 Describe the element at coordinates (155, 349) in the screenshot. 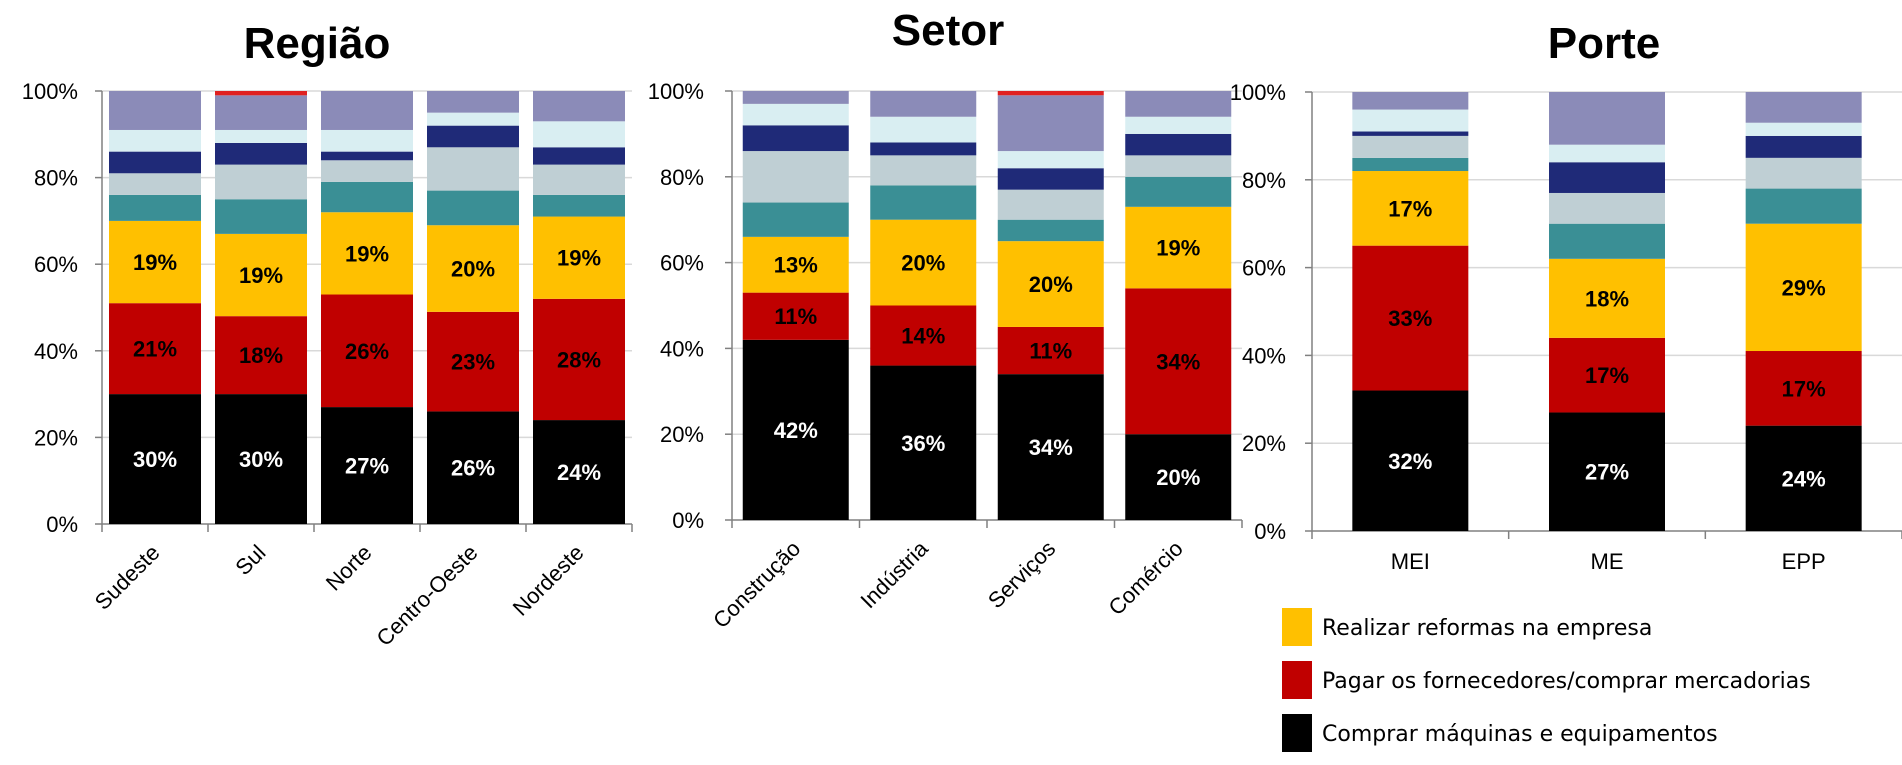

I see `data-label: 21%` at that location.